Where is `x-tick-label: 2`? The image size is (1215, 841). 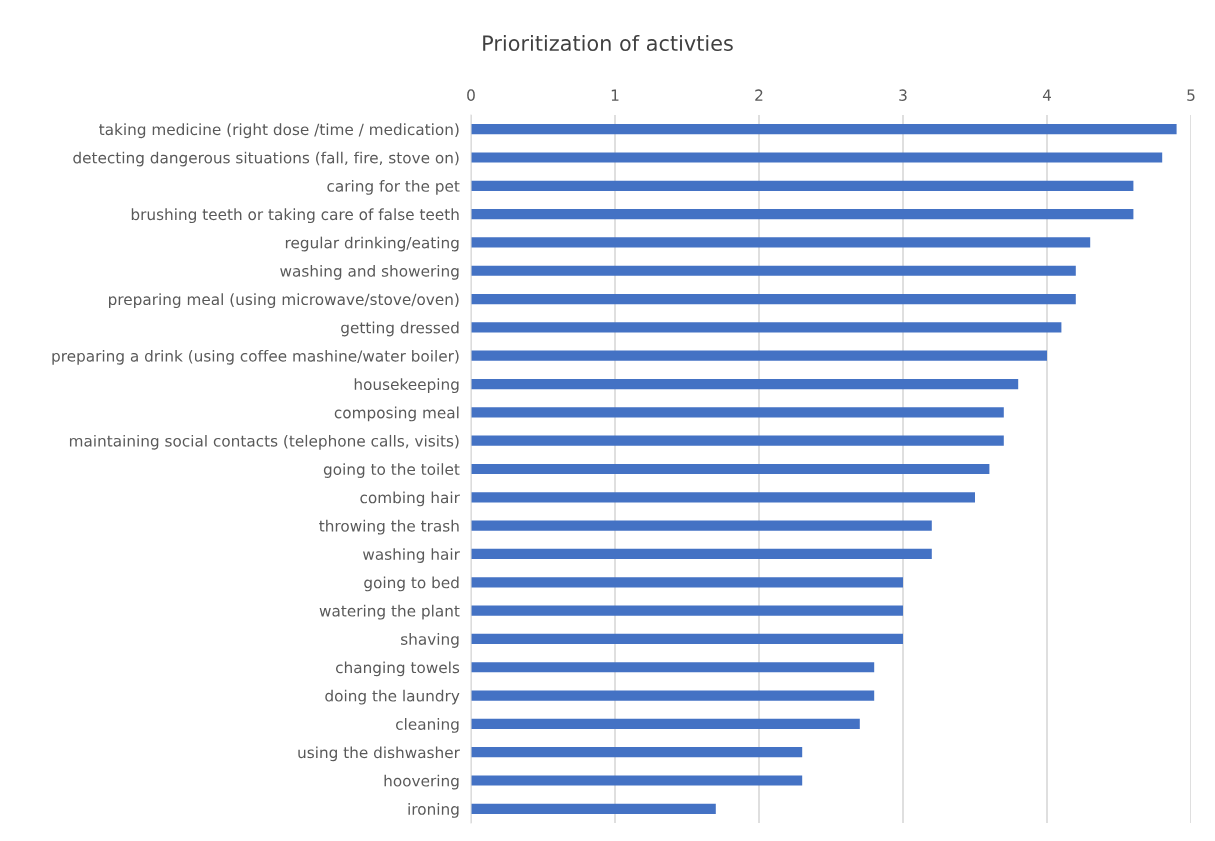
x-tick-label: 2 is located at coordinates (759, 95).